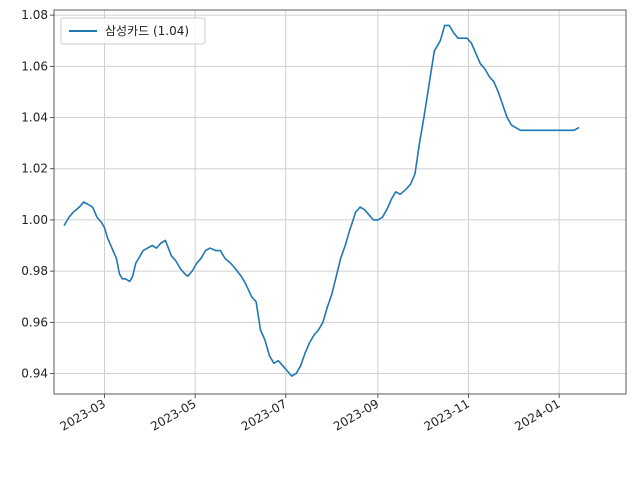 This screenshot has height=480, width=640. What do you see at coordinates (34, 118) in the screenshot?
I see `y-tick-label: 1.04` at bounding box center [34, 118].